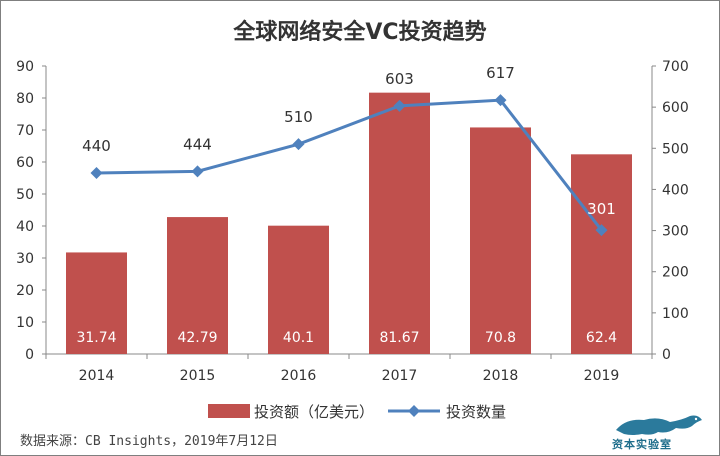 The height and width of the screenshot is (456, 720). What do you see at coordinates (675, 149) in the screenshot?
I see `y-right-tick-label: 500` at bounding box center [675, 149].